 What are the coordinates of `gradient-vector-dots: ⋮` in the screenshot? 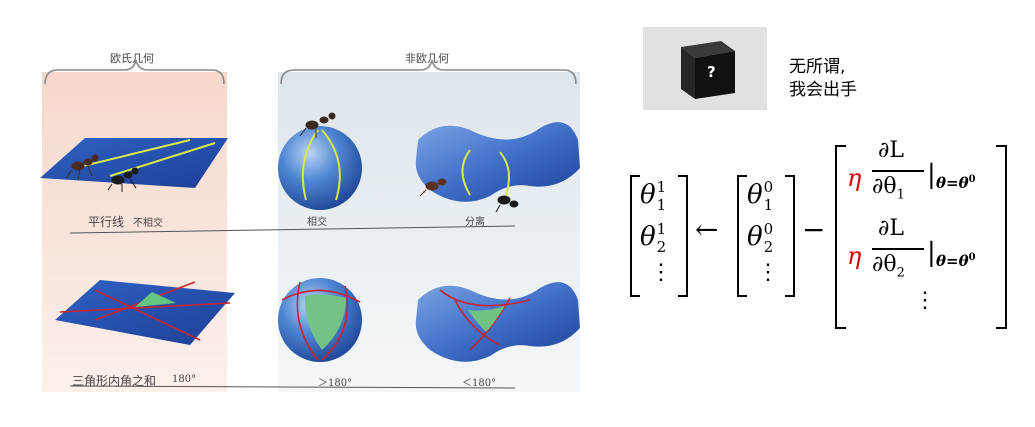 It's located at (925, 300).